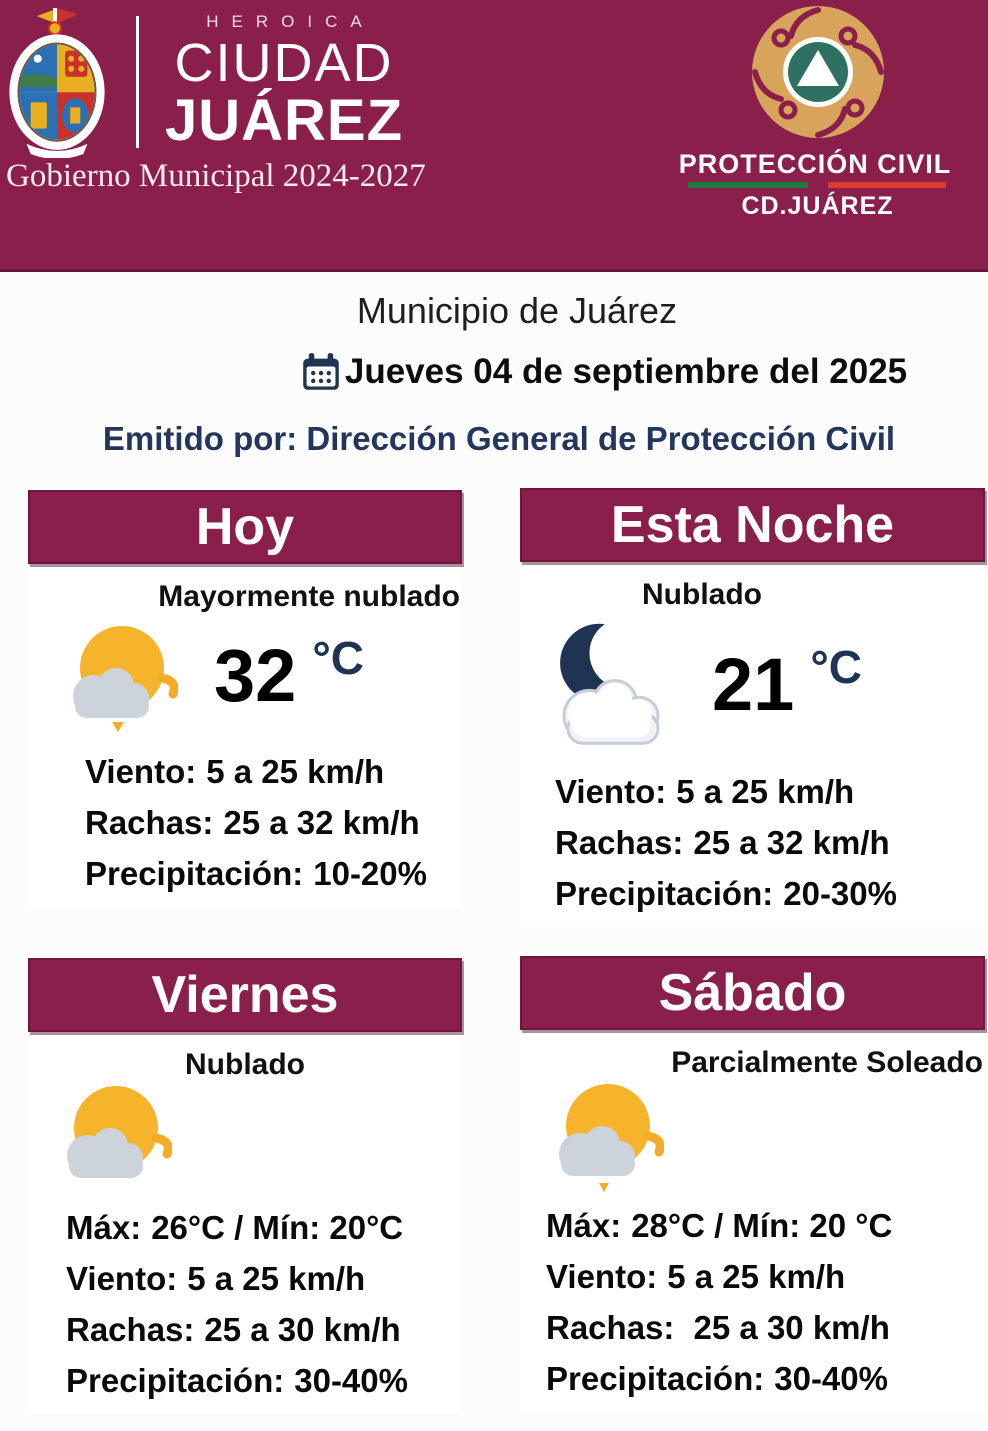  I want to click on page-title: Municipio de Juárez, so click(517, 310).